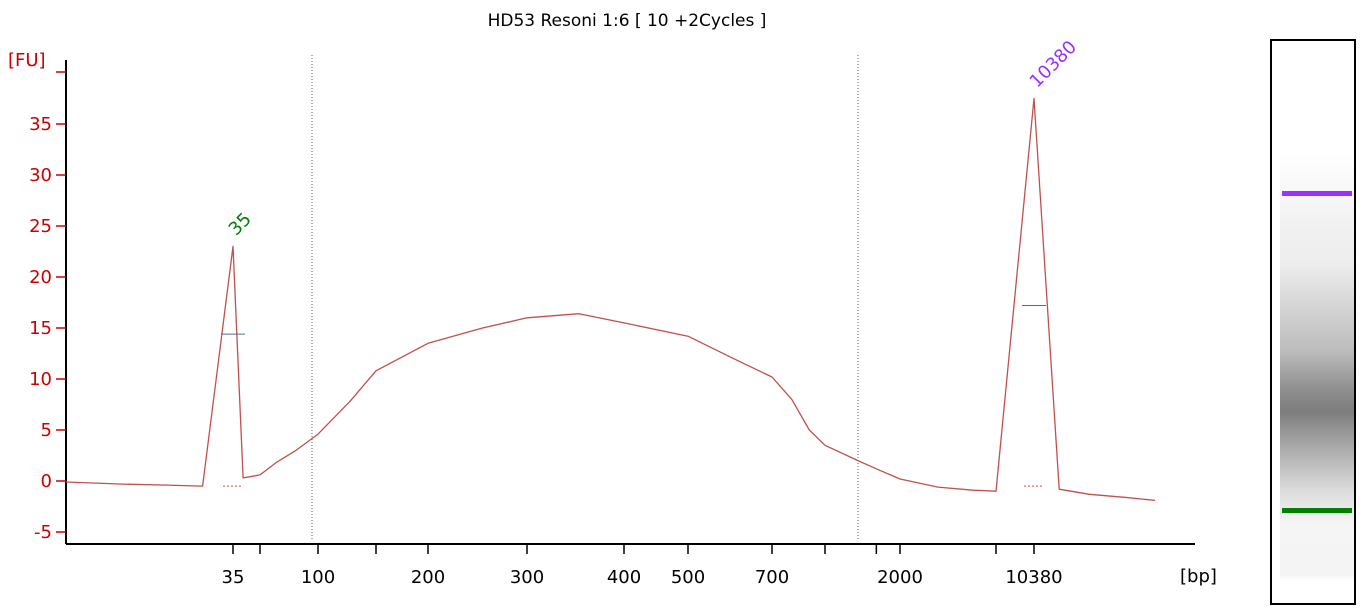 The width and height of the screenshot is (1364, 614). I want to click on y-tick-label: 30, so click(40, 175).